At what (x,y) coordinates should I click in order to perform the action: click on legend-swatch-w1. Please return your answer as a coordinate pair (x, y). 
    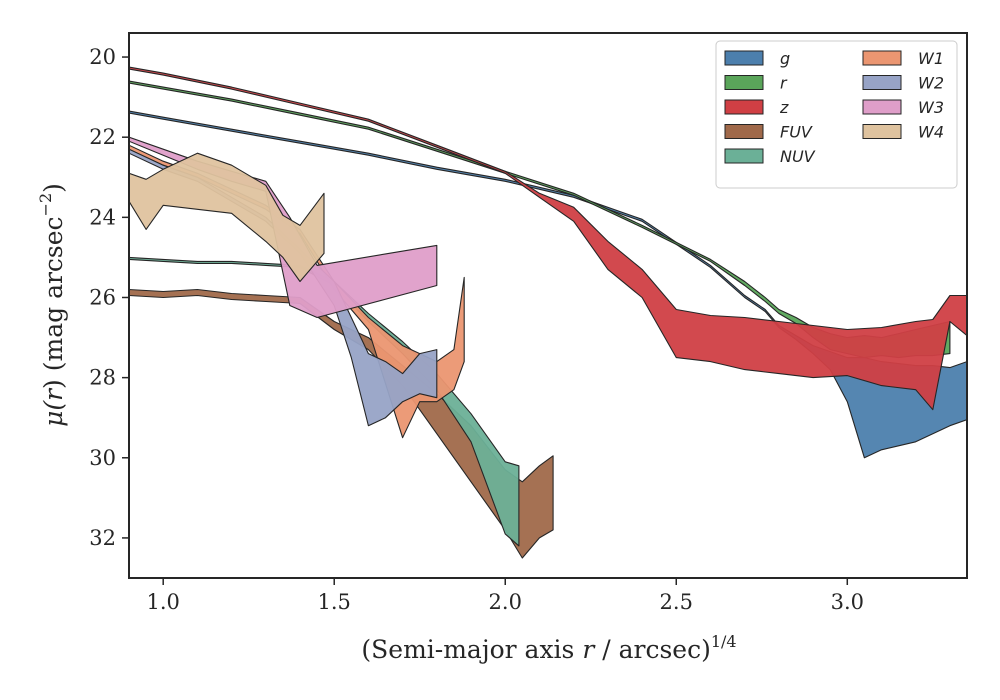
    Looking at the image, I should click on (882, 58).